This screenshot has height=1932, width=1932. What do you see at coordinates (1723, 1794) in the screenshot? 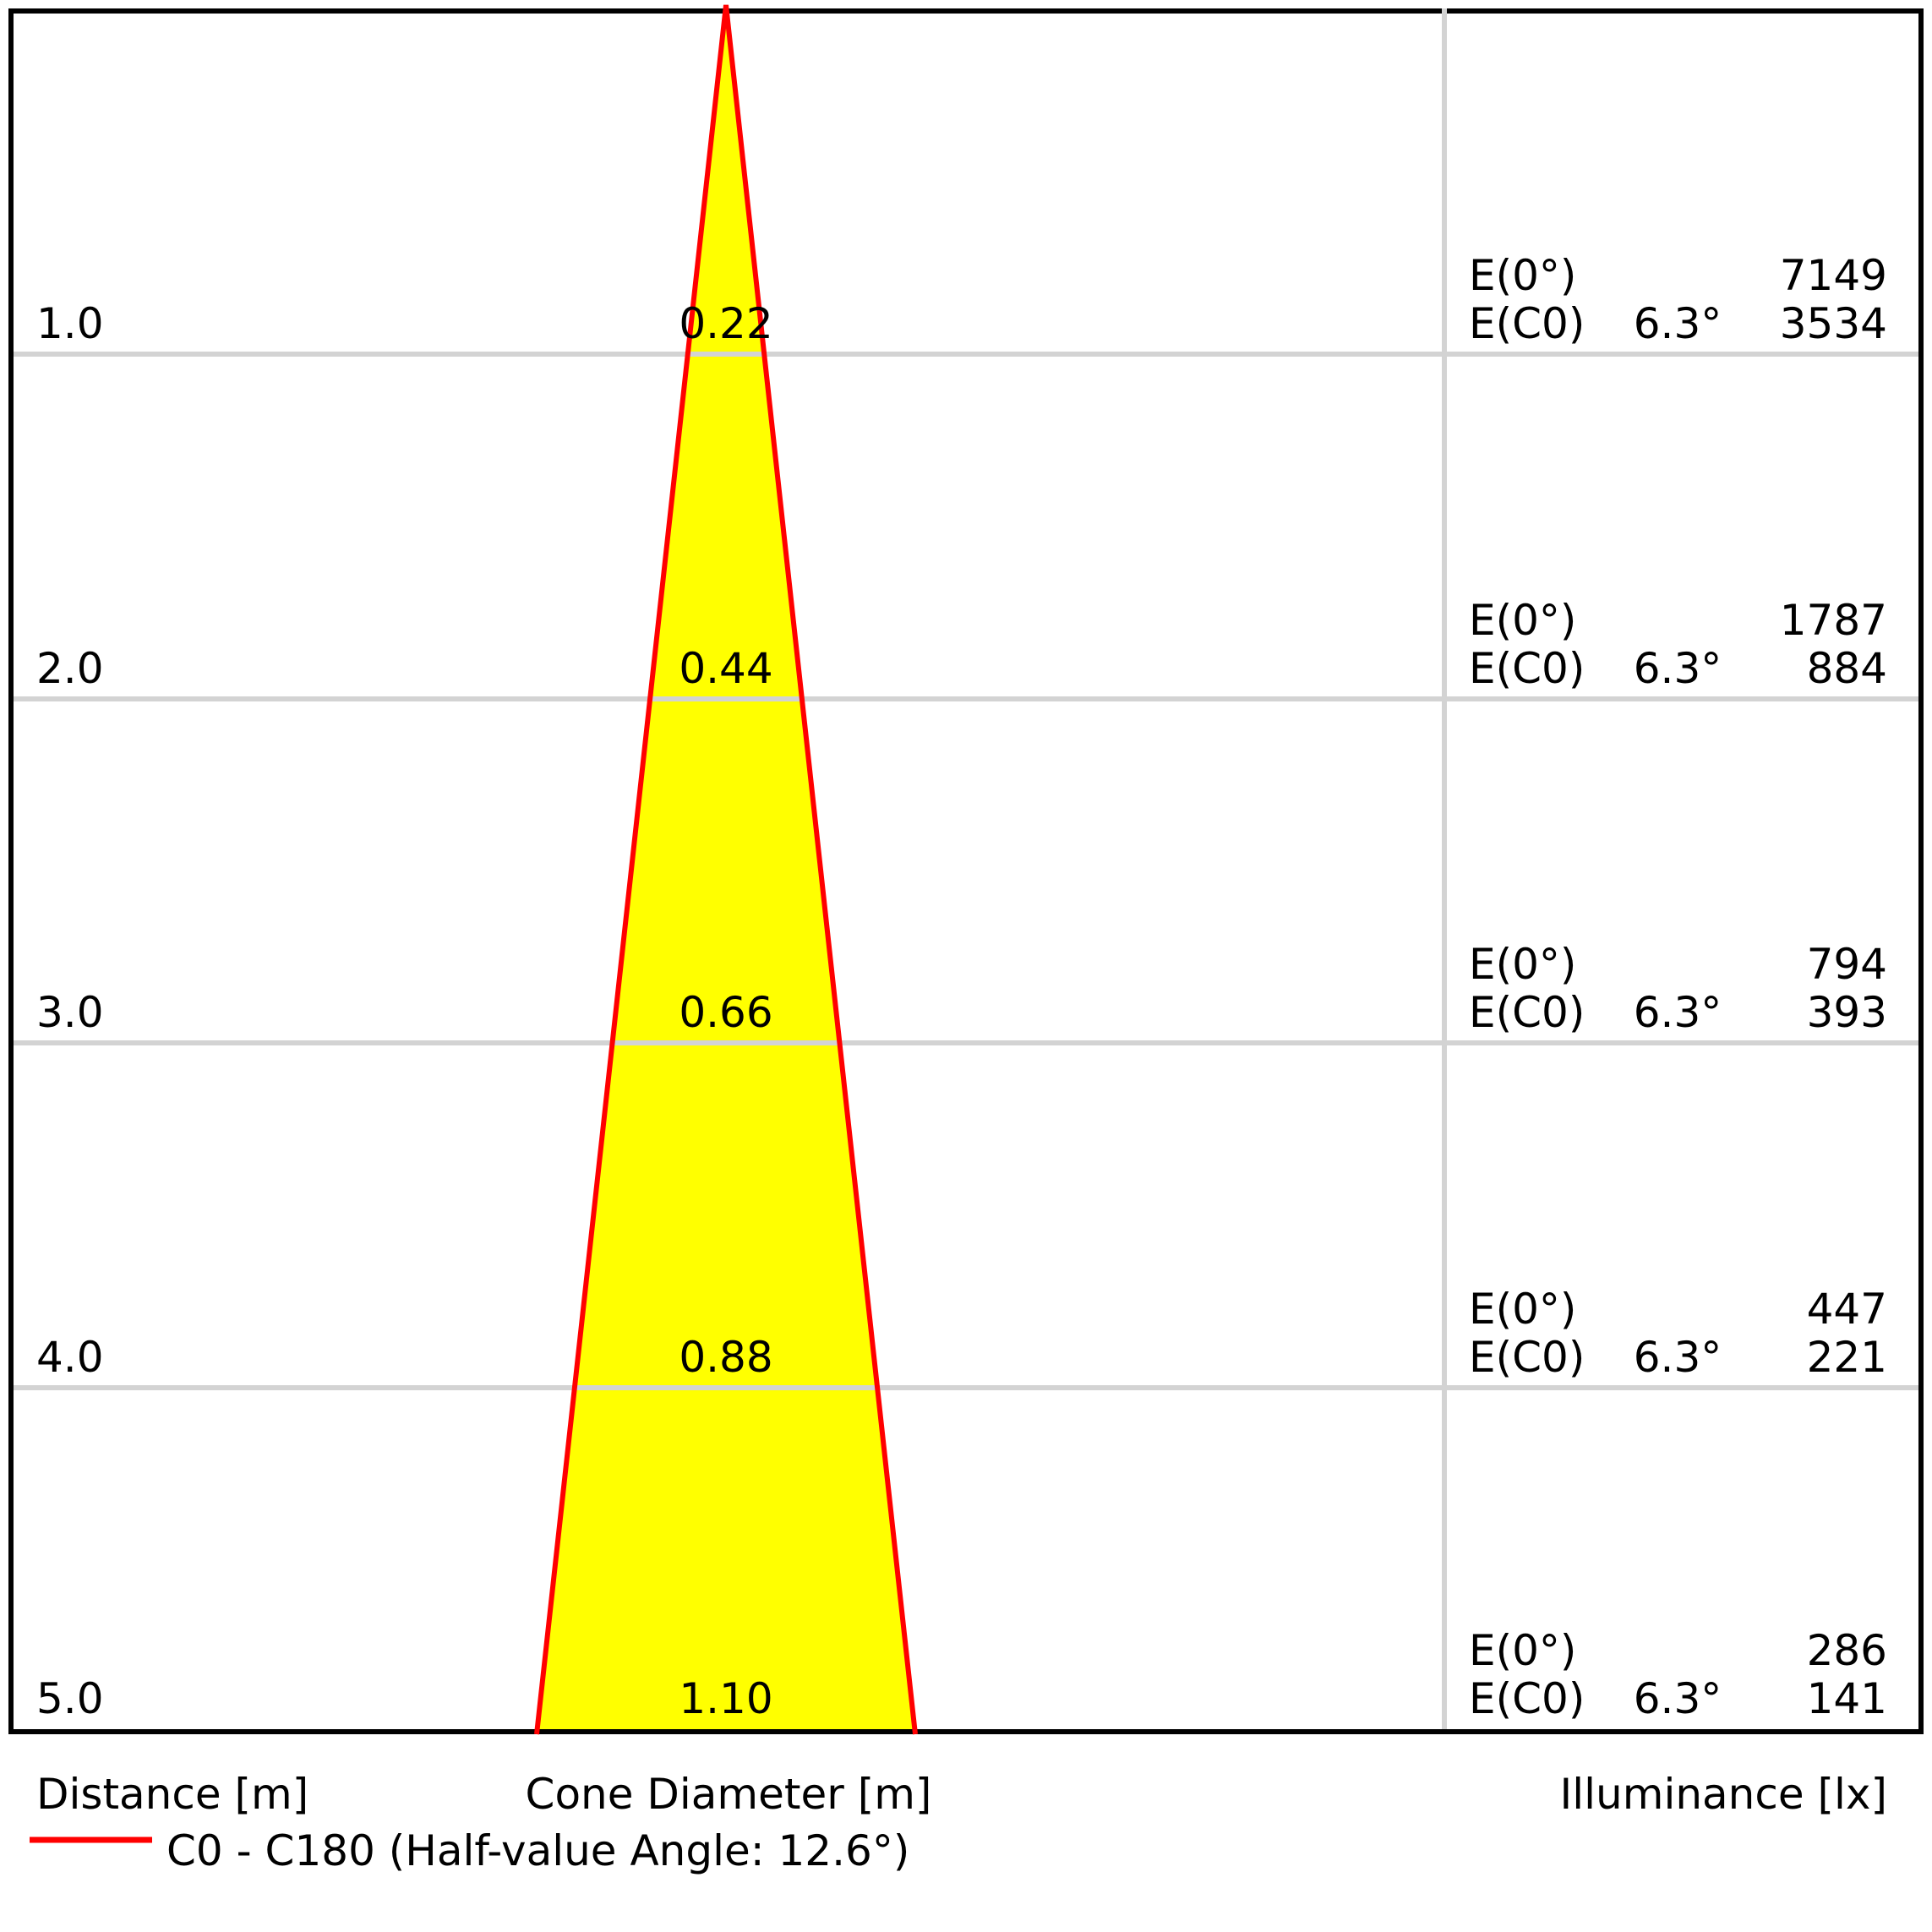
I see `illuminance-axis-title: Illuminance [lx]` at bounding box center [1723, 1794].